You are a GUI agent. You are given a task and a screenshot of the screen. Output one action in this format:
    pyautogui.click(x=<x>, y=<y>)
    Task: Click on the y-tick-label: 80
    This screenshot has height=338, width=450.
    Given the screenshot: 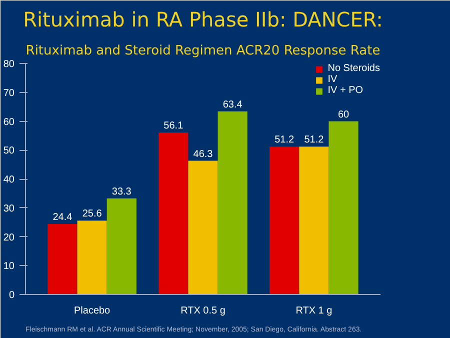 What is the action you would take?
    pyautogui.click(x=9, y=64)
    